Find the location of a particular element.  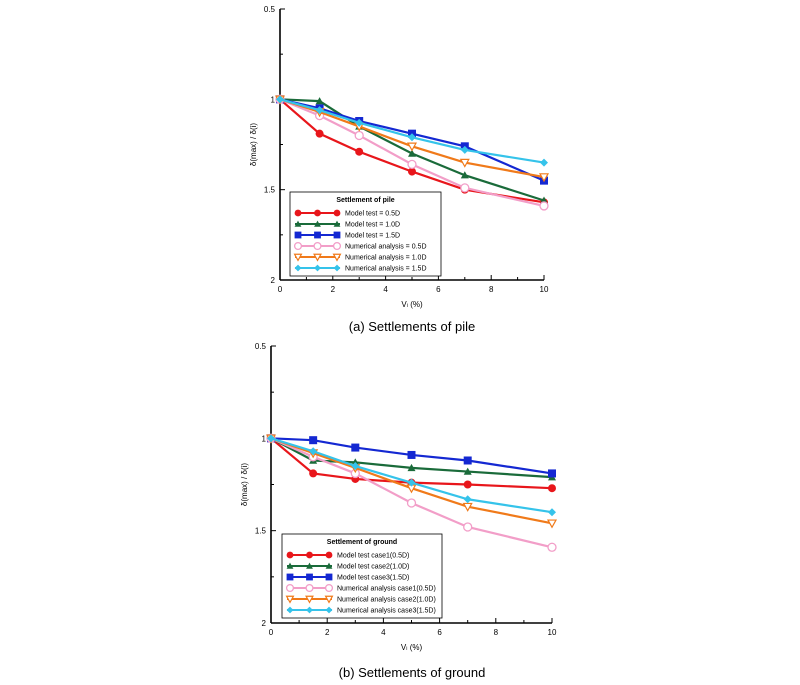

legend-entry-label: Model test case2(1.0D) is located at coordinates (373, 567).